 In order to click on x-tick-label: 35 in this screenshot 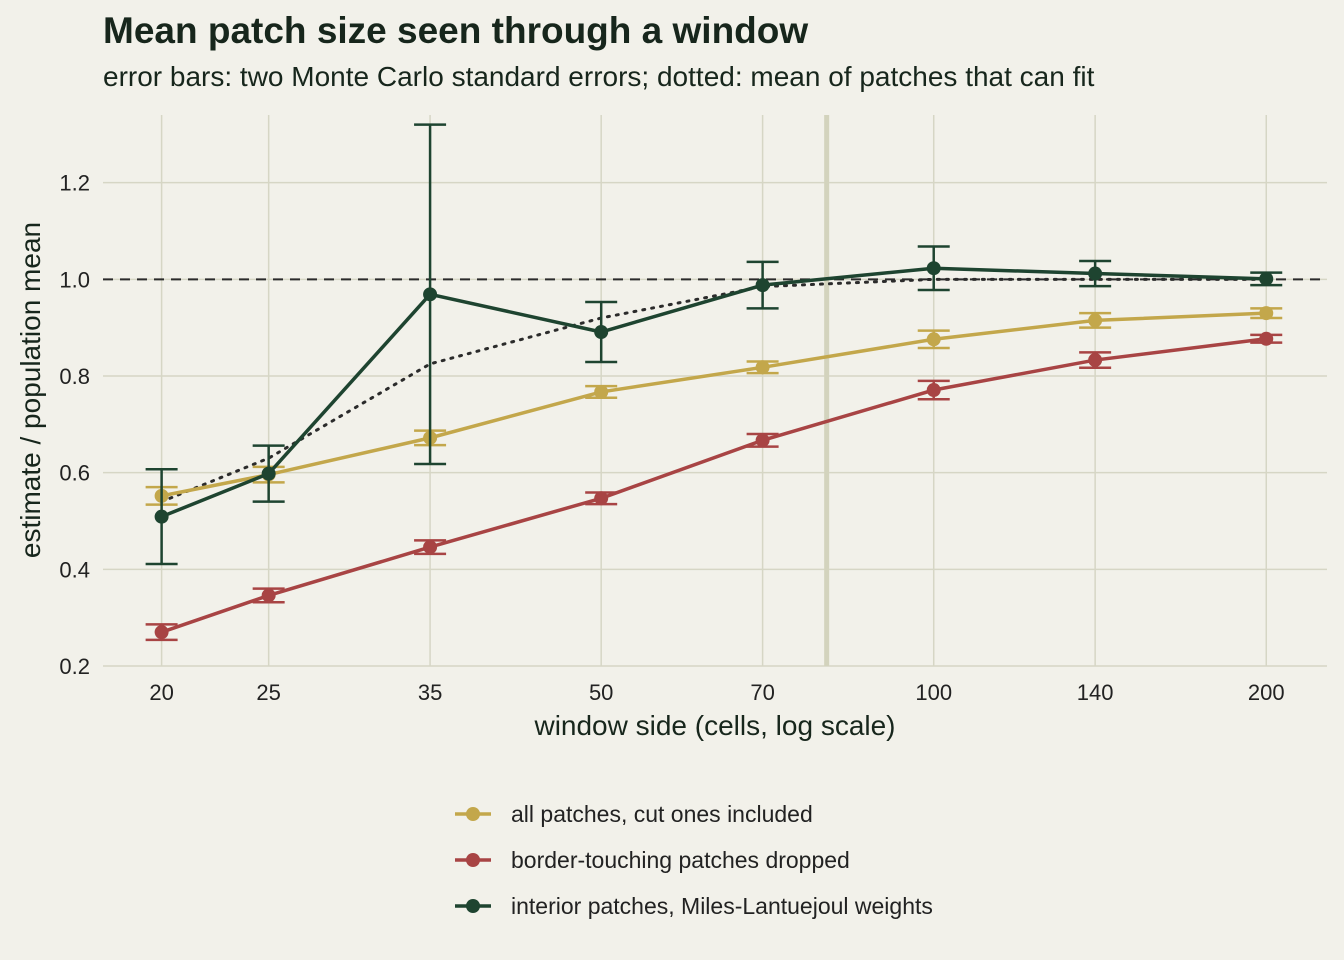, I will do `click(430, 692)`.